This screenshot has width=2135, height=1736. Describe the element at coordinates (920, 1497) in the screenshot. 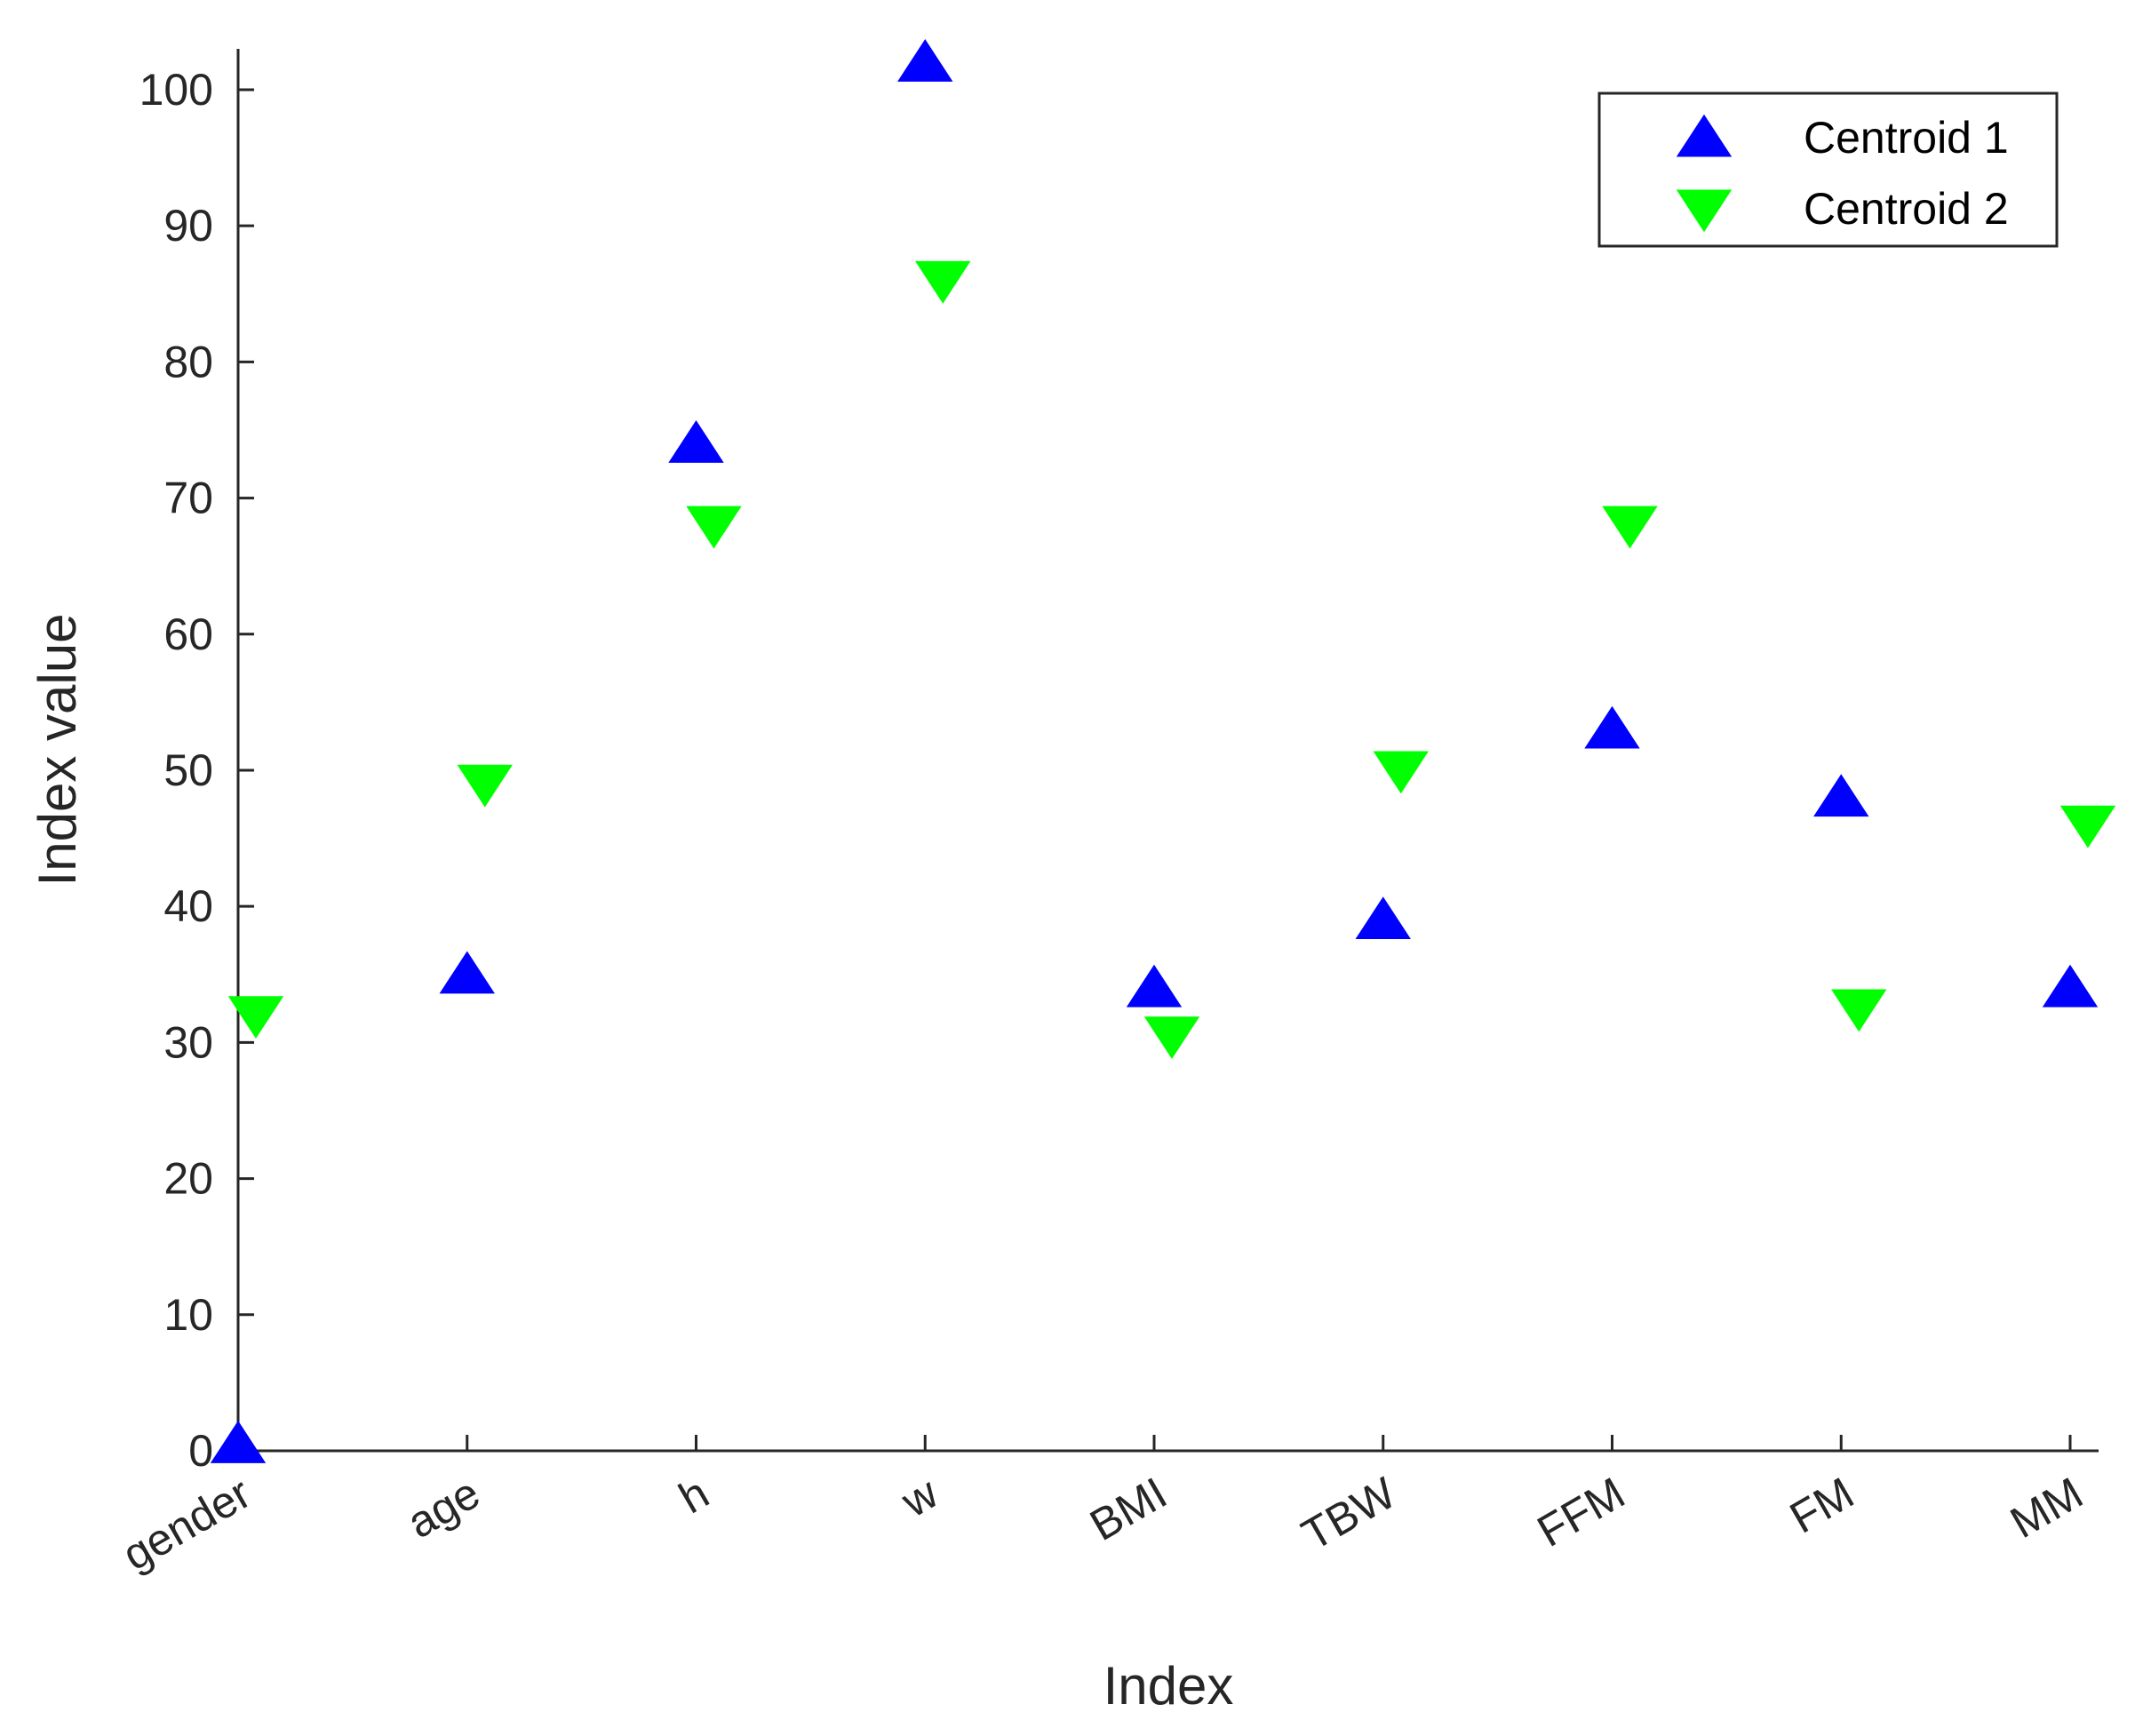

I see `x-tick-label: w` at that location.